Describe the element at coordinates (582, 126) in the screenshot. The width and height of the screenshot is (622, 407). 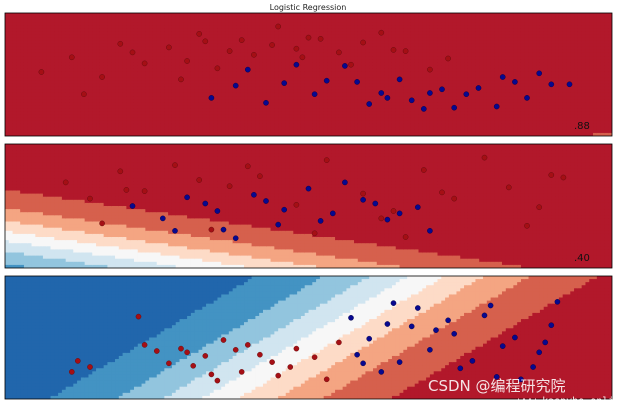
I see `accuracy-score: .88` at that location.